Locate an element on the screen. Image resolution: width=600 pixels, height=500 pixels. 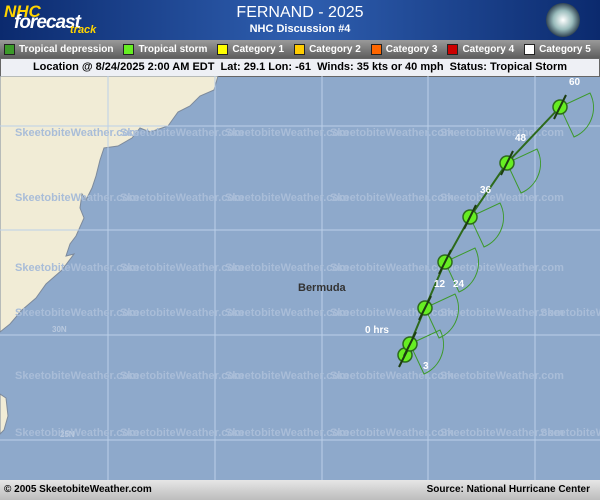
legend-item: Category 4 is located at coordinates (481, 49).